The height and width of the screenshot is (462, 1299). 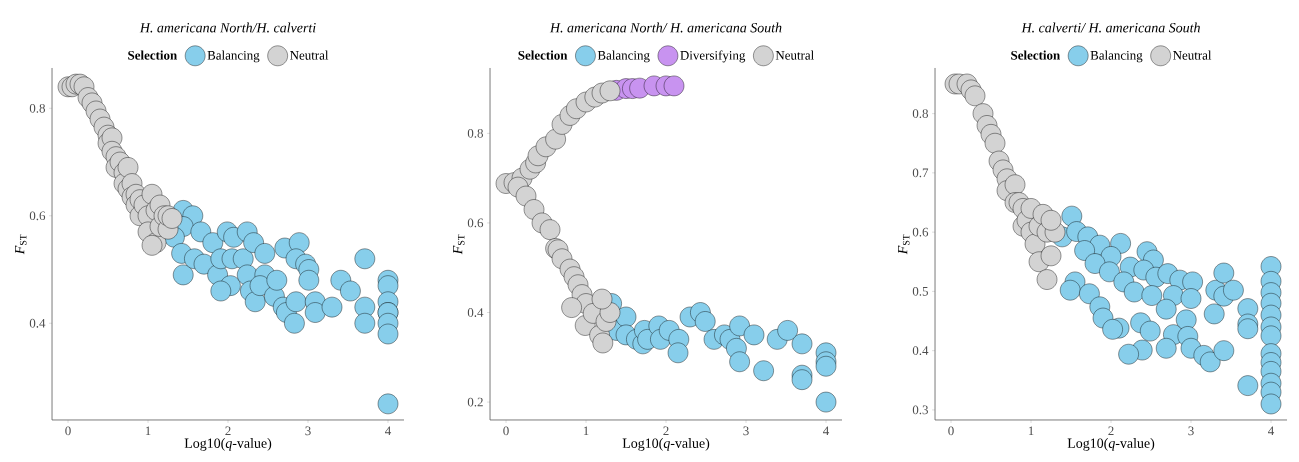 What do you see at coordinates (920, 410) in the screenshot?
I see `y-tick-label: 0.3` at bounding box center [920, 410].